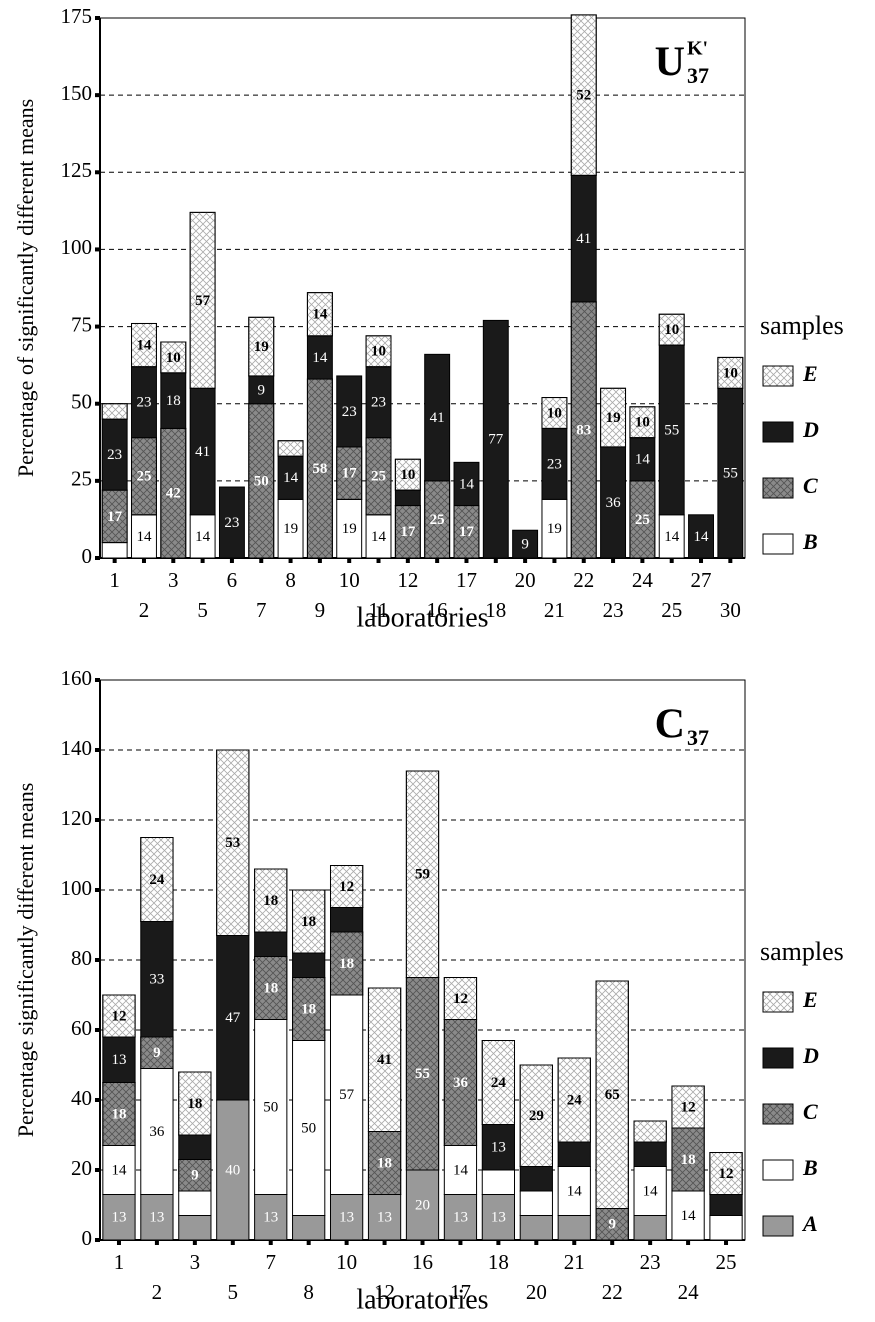 This screenshot has height=1322, width=875. I want to click on annotation-main: C, so click(670, 725).